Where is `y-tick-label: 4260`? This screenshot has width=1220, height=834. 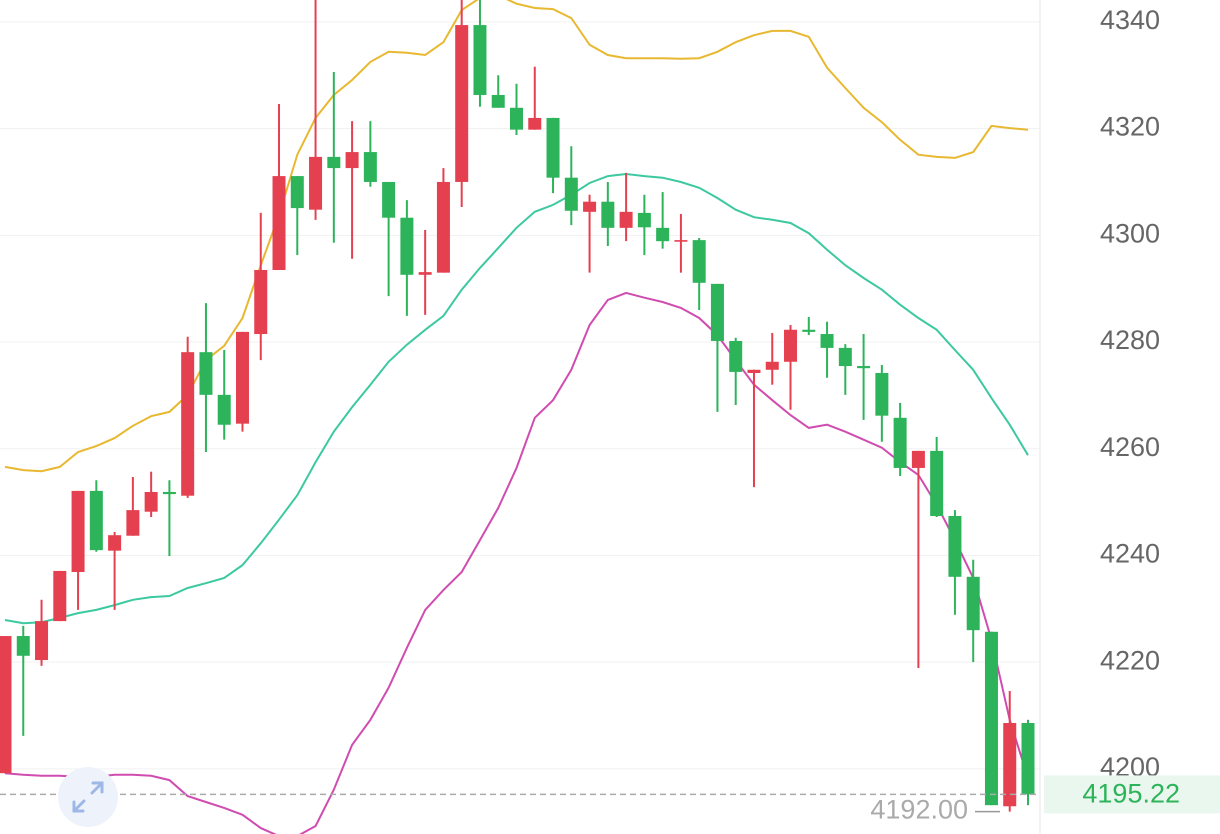 y-tick-label: 4260 is located at coordinates (1130, 447).